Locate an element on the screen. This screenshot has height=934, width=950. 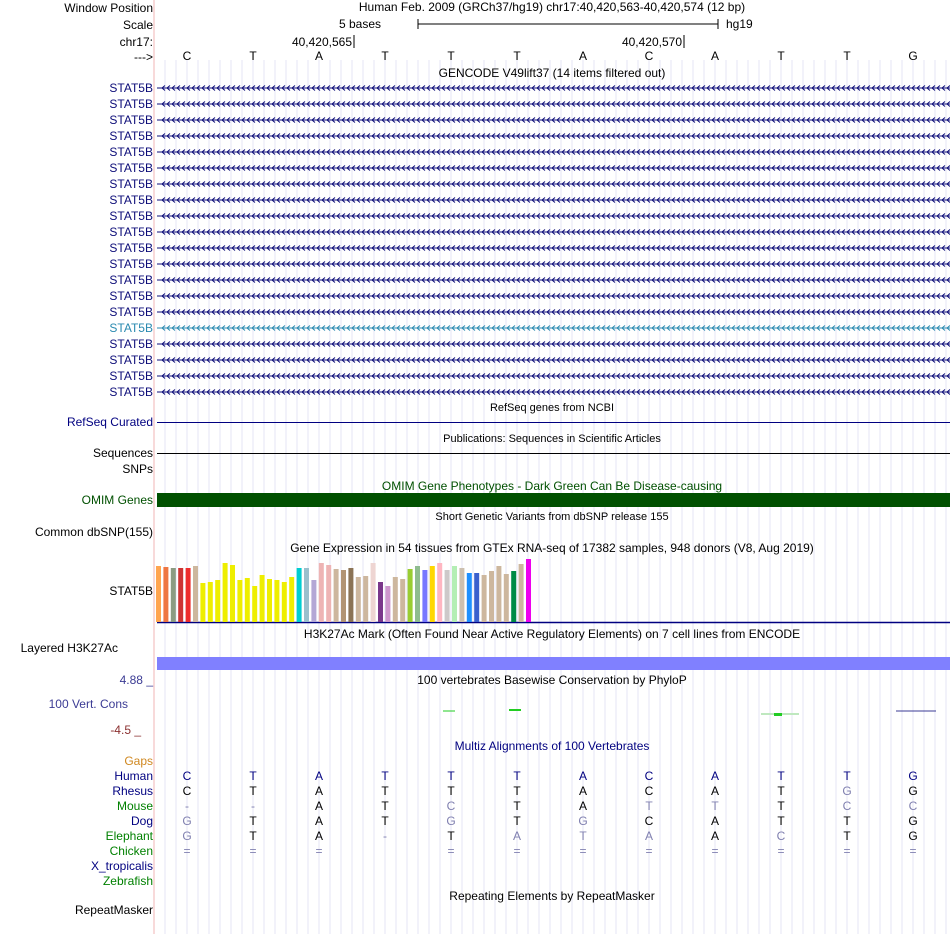
species-label: Chicken is located at coordinates (131, 851).